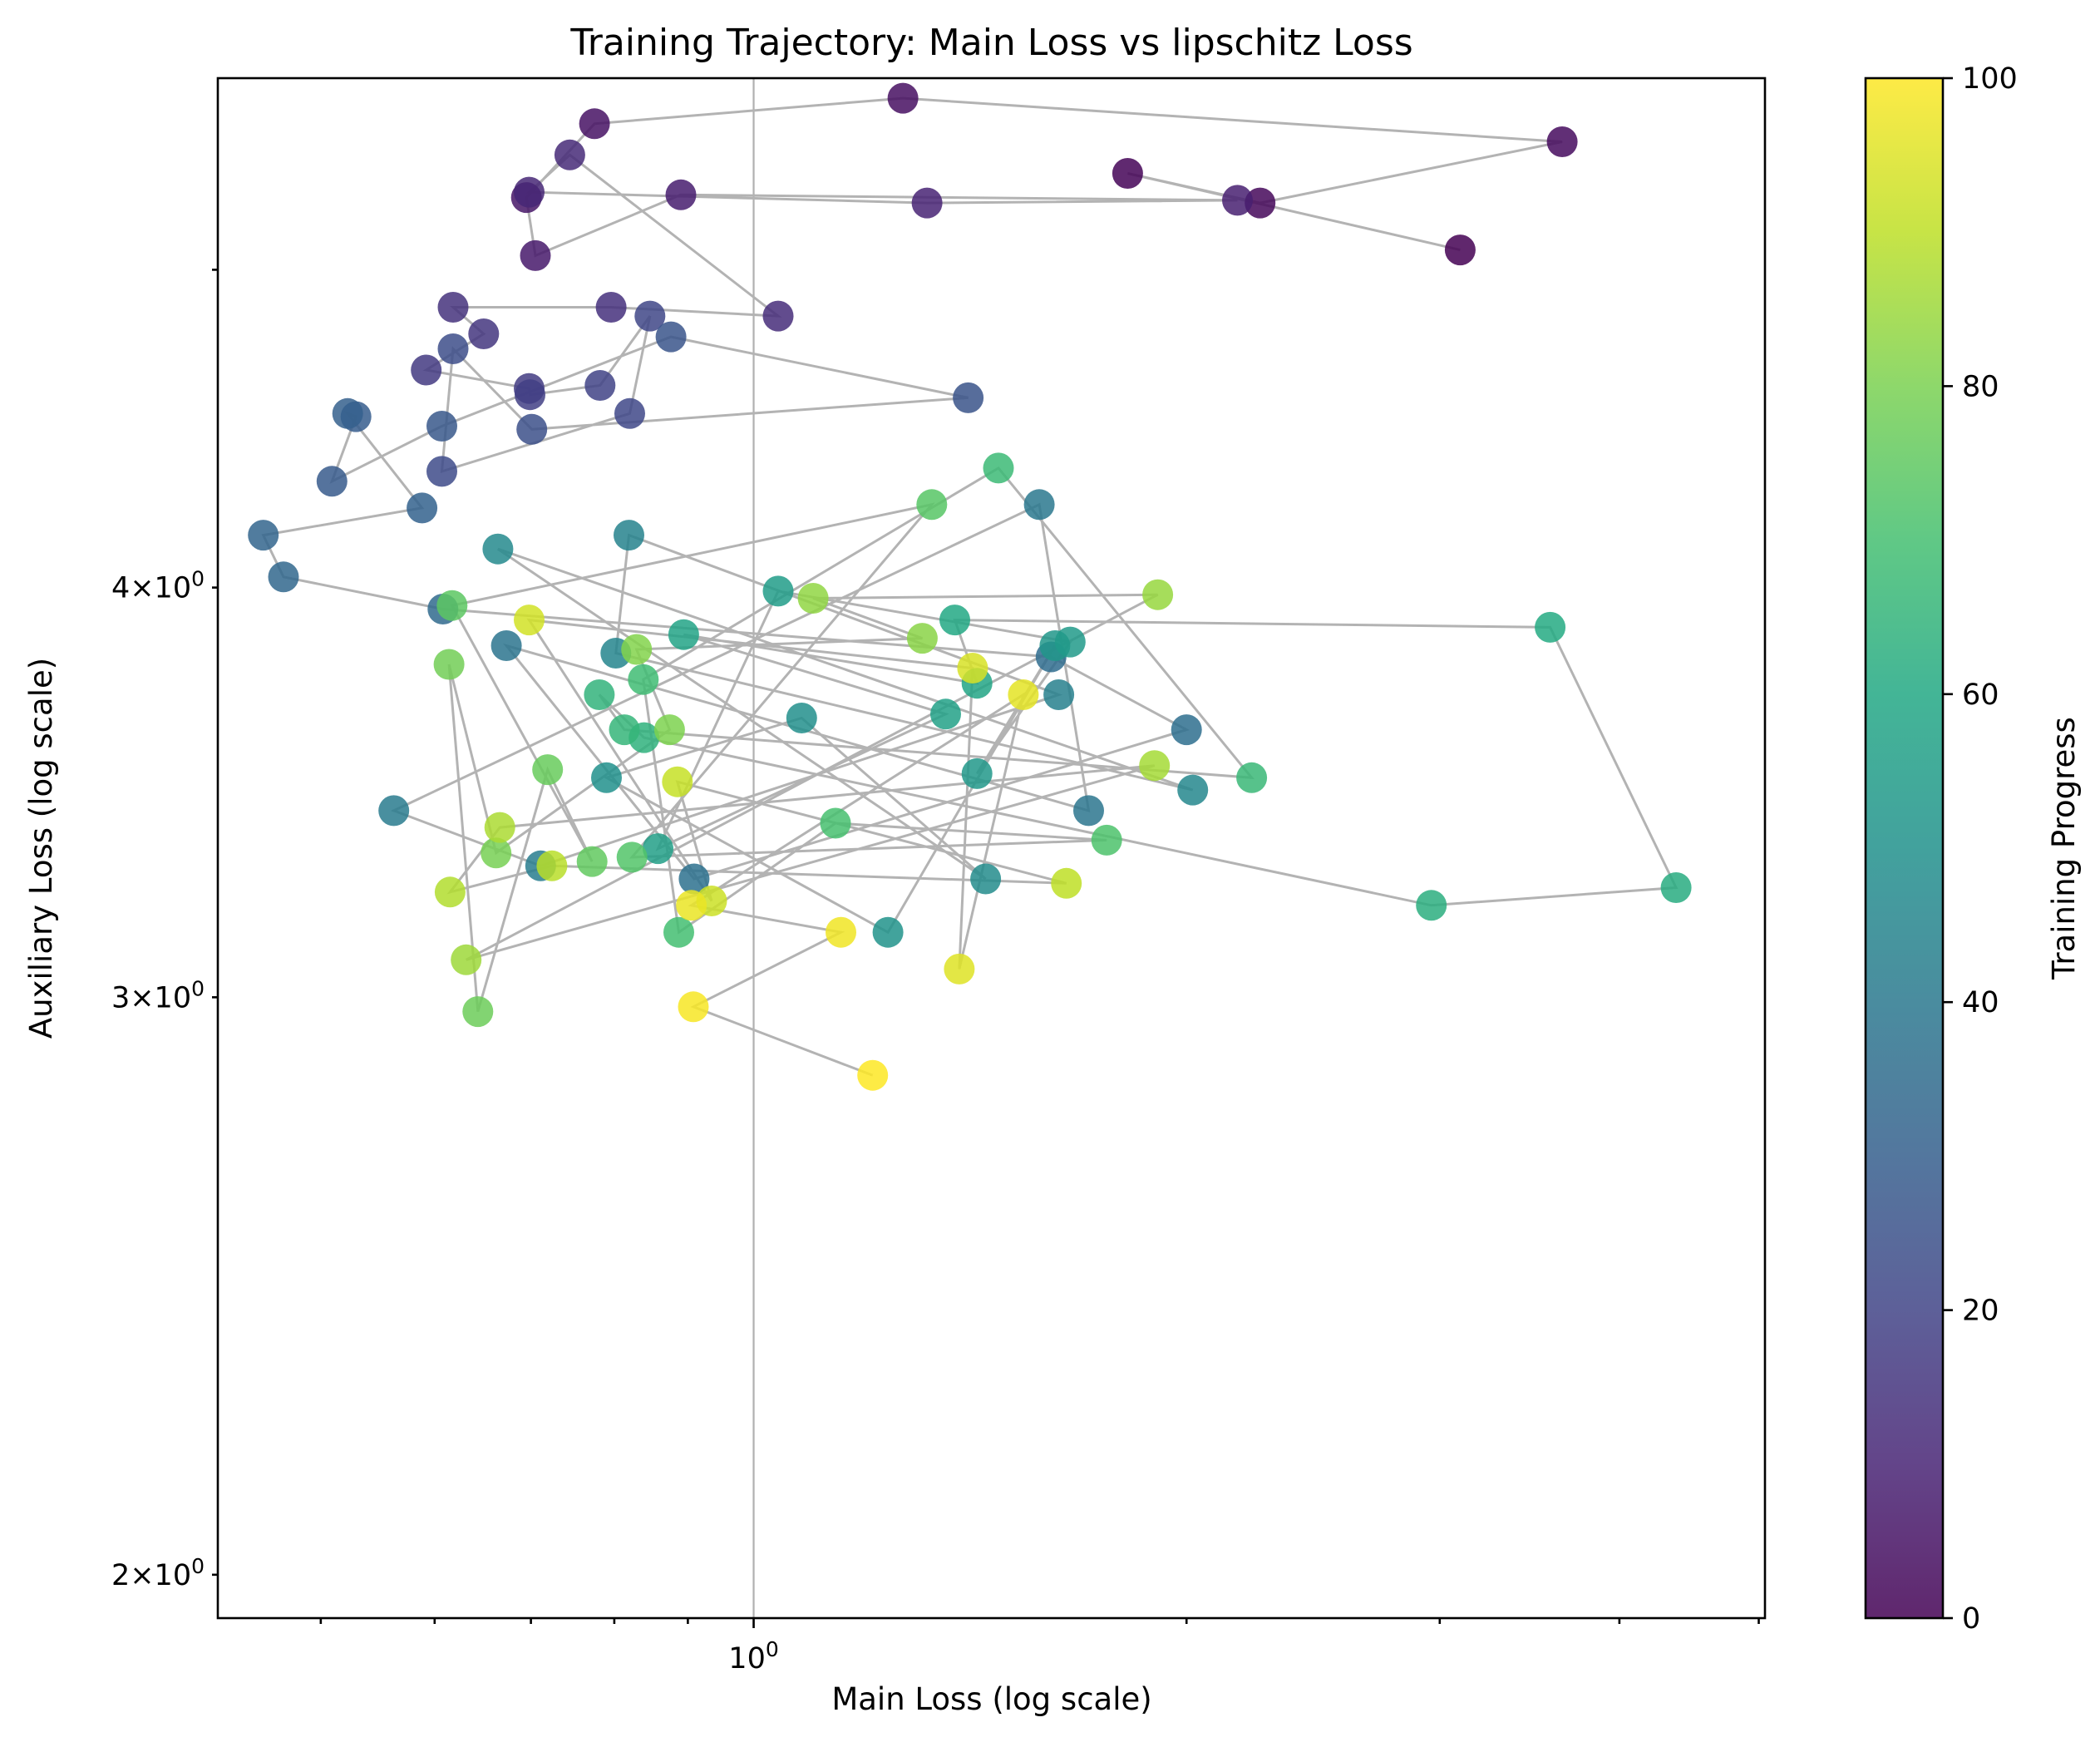 This screenshot has width=2100, height=1747. What do you see at coordinates (120, 588) in the screenshot?
I see `tick-mantissa: 4` at bounding box center [120, 588].